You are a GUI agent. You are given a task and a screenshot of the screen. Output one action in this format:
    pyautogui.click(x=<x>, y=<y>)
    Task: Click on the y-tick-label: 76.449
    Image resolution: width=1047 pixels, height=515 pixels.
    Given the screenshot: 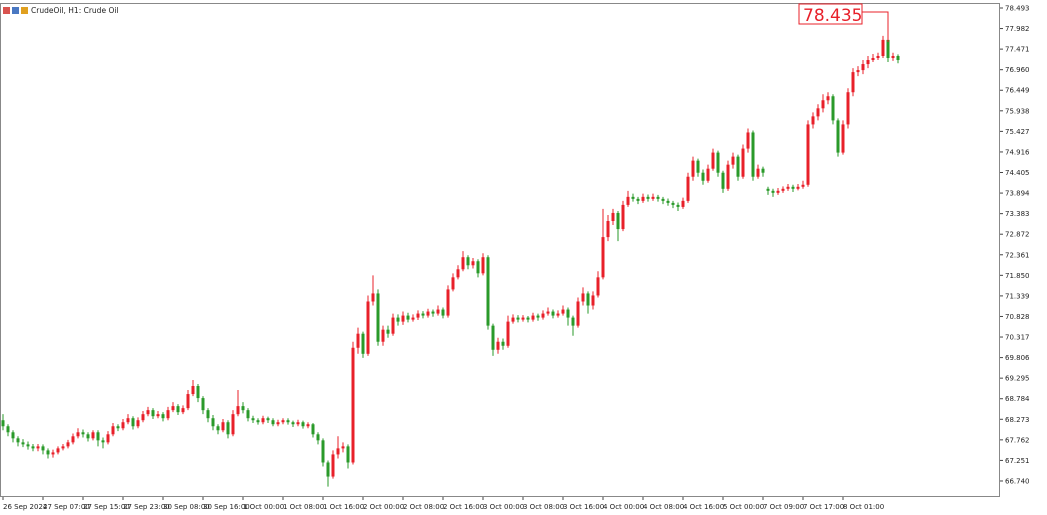 What is the action you would take?
    pyautogui.click(x=1017, y=91)
    